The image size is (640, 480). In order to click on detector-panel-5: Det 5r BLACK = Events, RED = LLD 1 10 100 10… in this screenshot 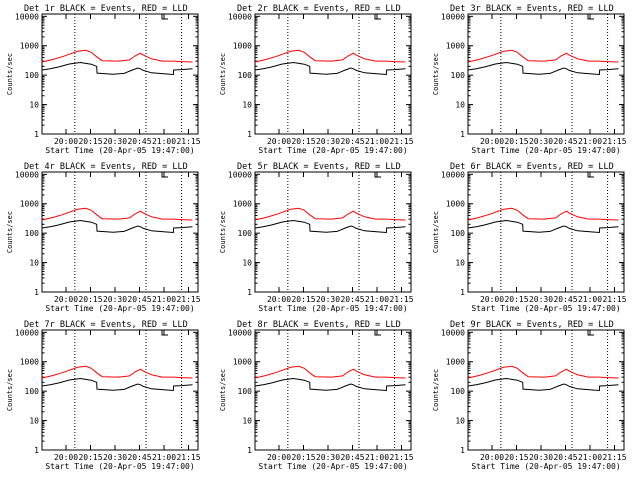, I will do `click(316, 237)`.